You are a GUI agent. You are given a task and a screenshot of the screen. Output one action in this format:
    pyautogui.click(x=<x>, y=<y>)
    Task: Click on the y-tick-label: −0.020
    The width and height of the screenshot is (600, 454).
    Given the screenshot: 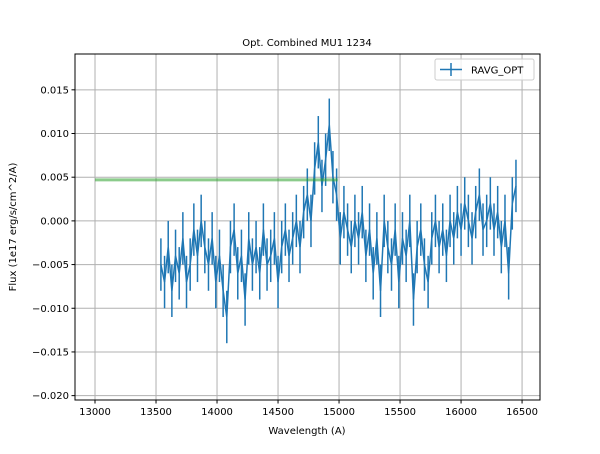 What is the action you would take?
    pyautogui.click(x=50, y=396)
    